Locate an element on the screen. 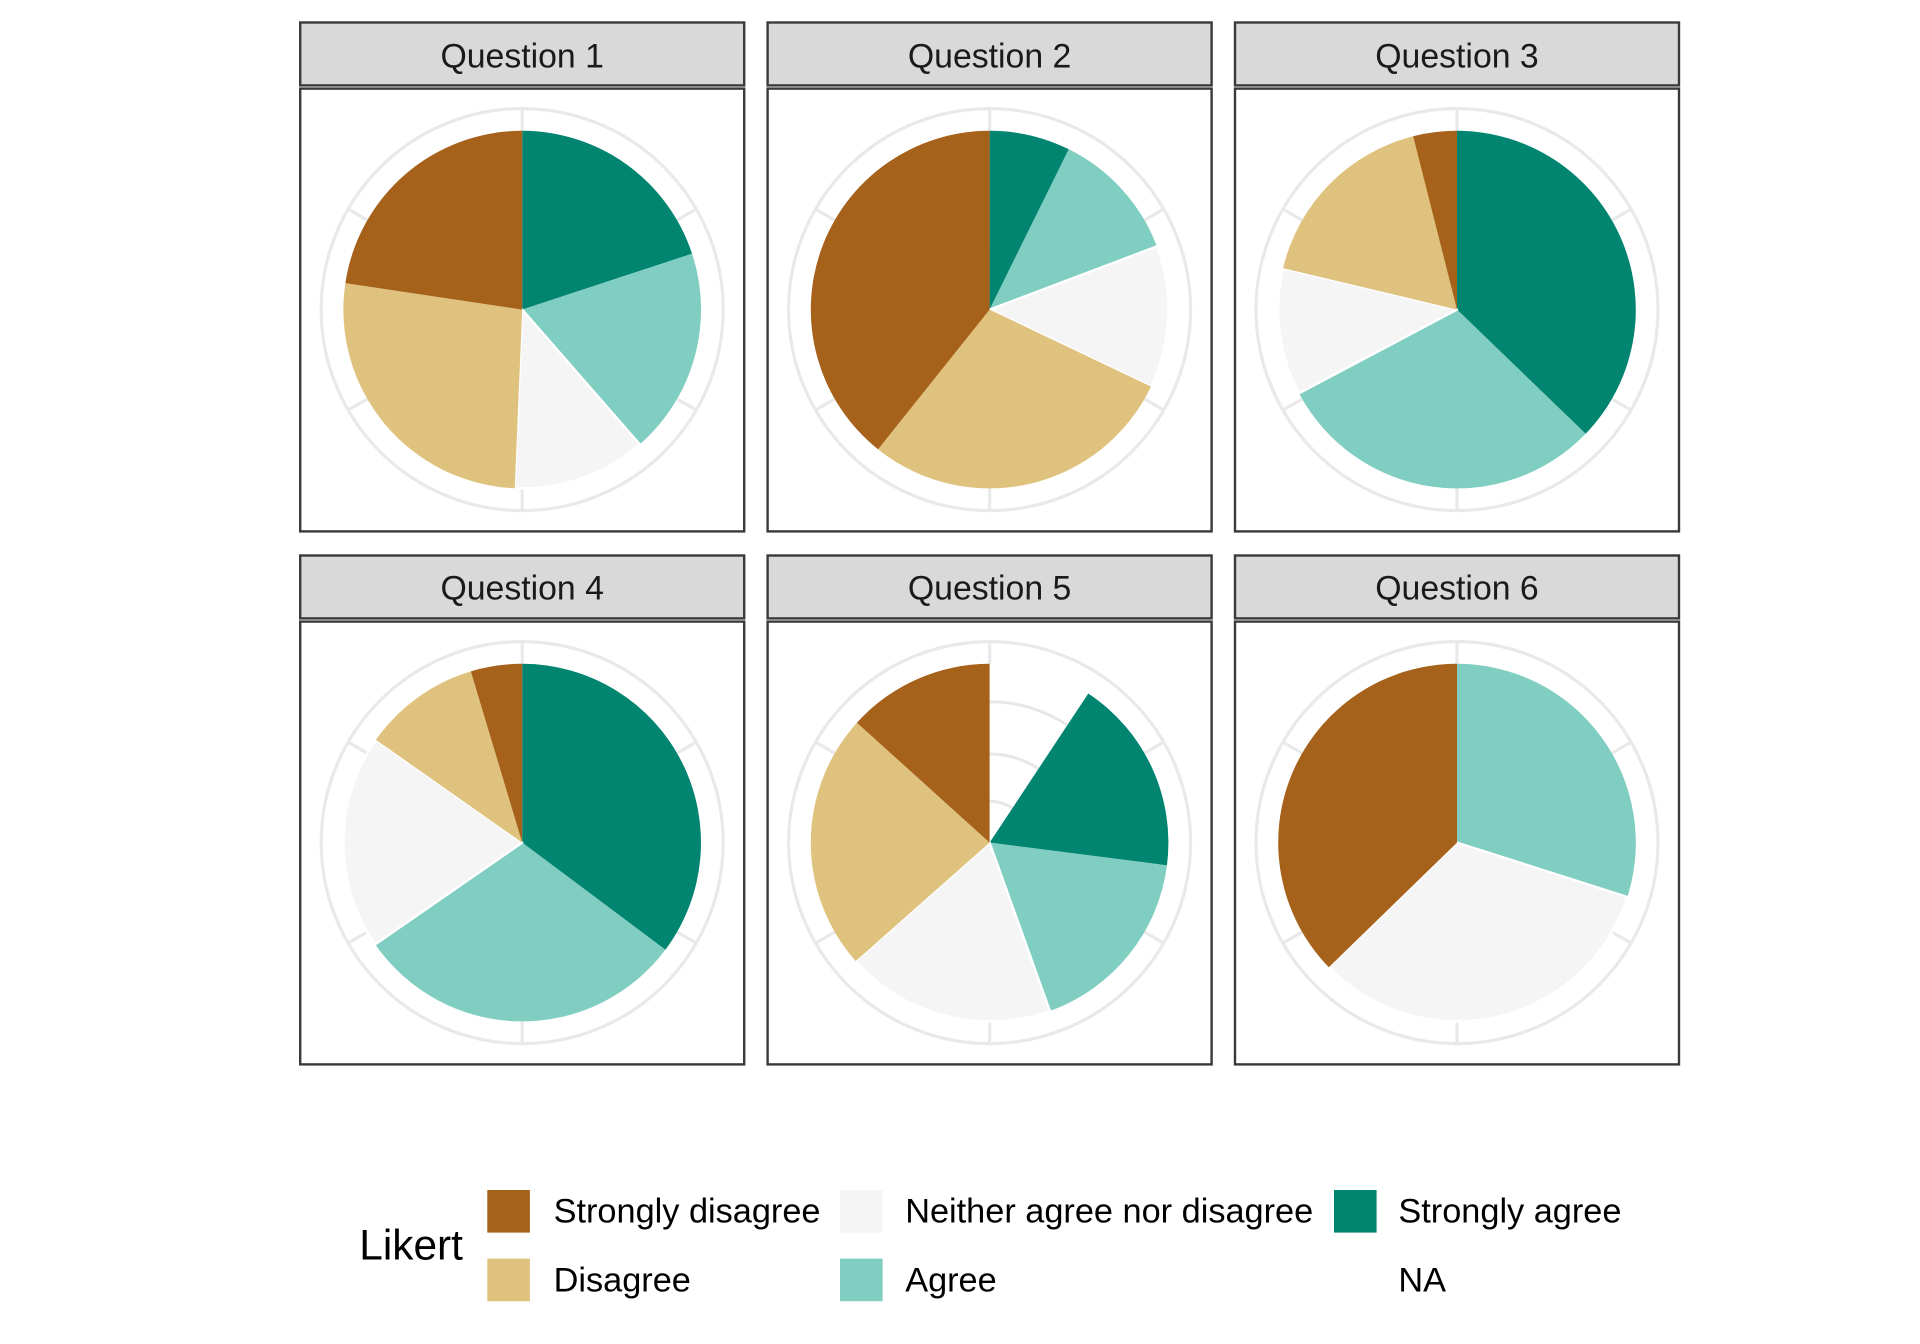  svg-text: Strongly disagree is located at coordinates (687, 1211).